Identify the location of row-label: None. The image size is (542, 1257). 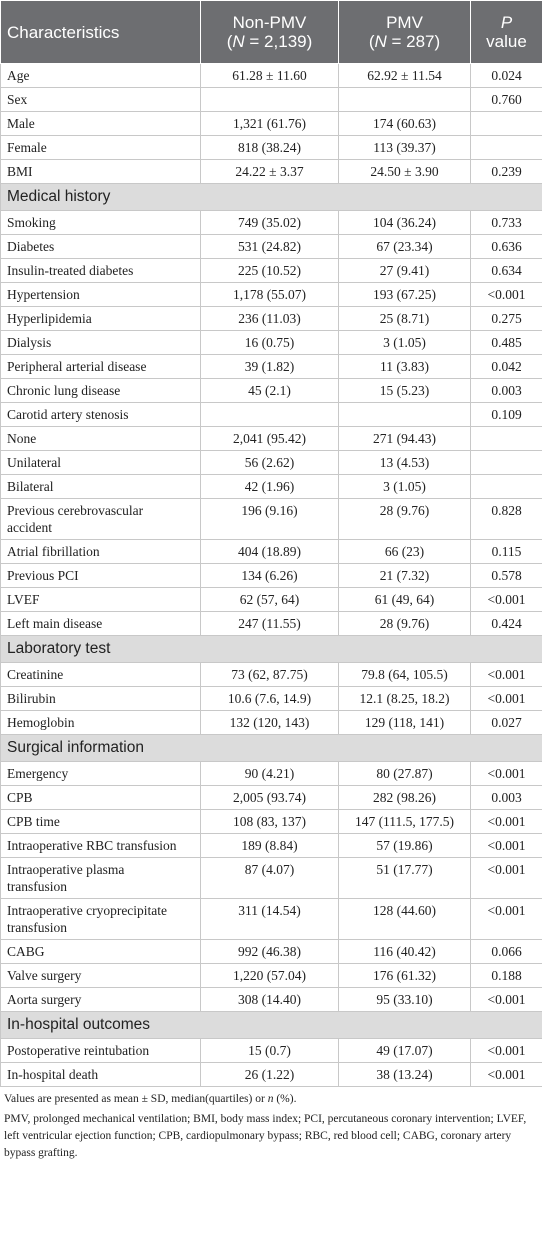
(100, 438).